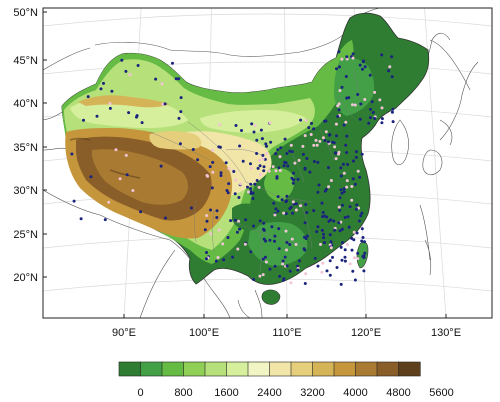 The height and width of the screenshot is (402, 500). I want to click on lon-tick-label: 120°E, so click(366, 333).